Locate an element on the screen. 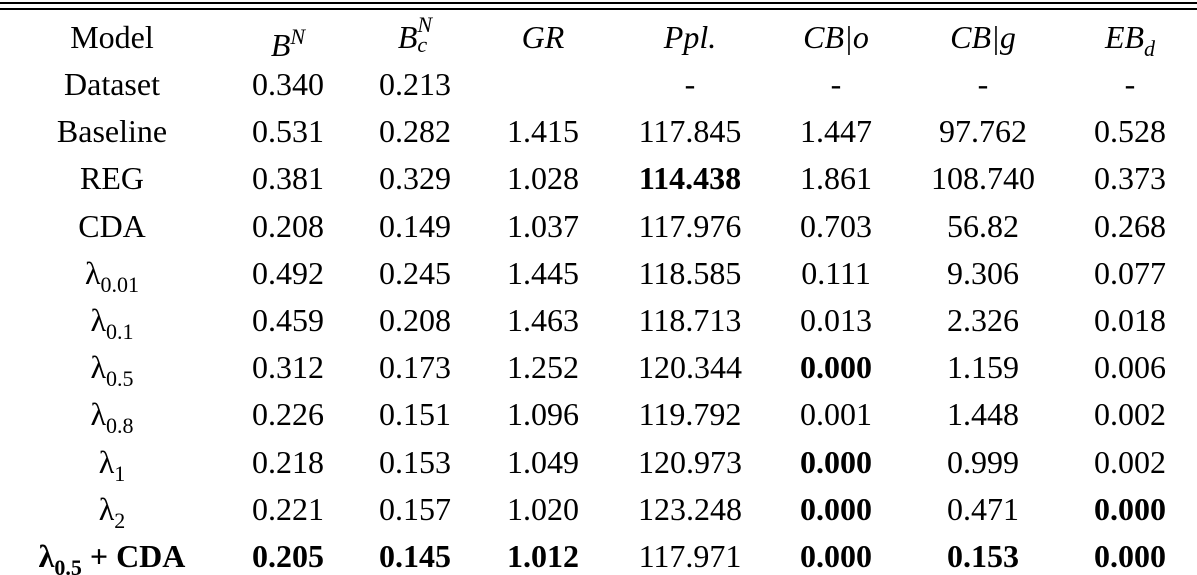  value-cell: 0.001 is located at coordinates (836, 414).